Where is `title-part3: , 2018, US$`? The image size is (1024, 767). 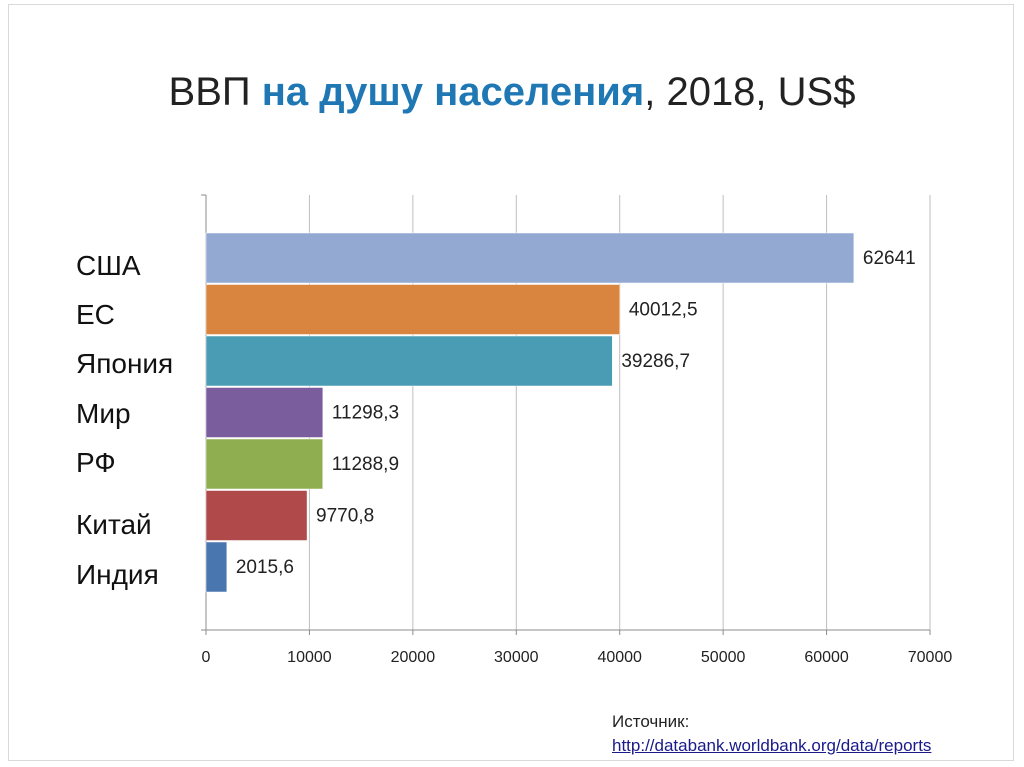
title-part3: , 2018, US$ is located at coordinates (750, 92).